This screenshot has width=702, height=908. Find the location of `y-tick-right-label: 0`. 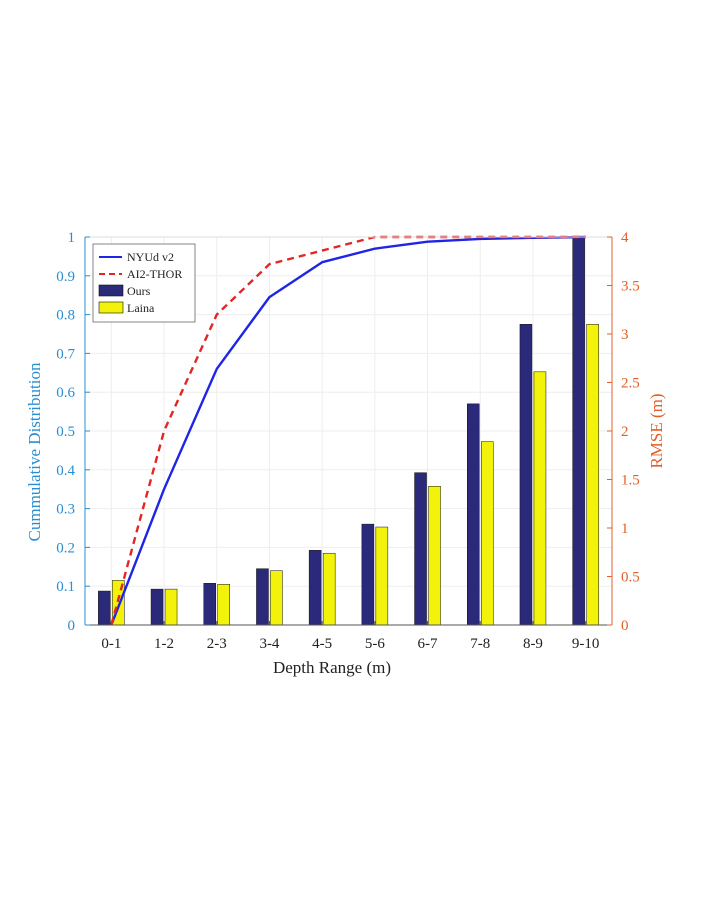

y-tick-right-label: 0 is located at coordinates (625, 626).